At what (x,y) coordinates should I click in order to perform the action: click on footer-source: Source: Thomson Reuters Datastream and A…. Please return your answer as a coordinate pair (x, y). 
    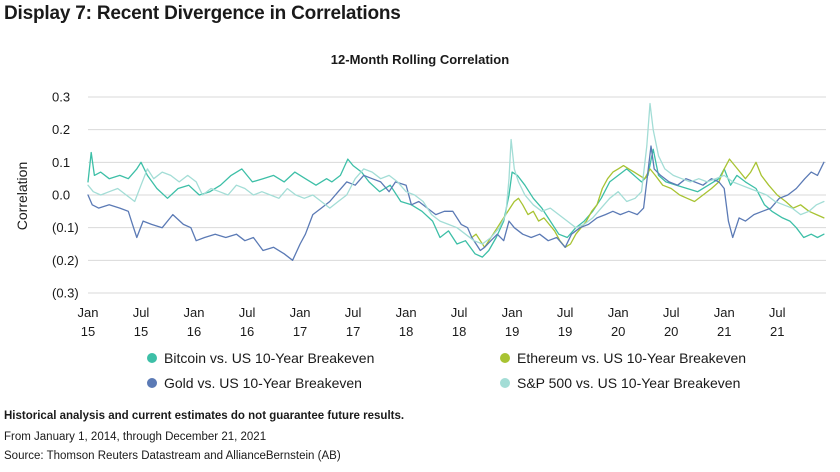
    Looking at the image, I should click on (172, 456).